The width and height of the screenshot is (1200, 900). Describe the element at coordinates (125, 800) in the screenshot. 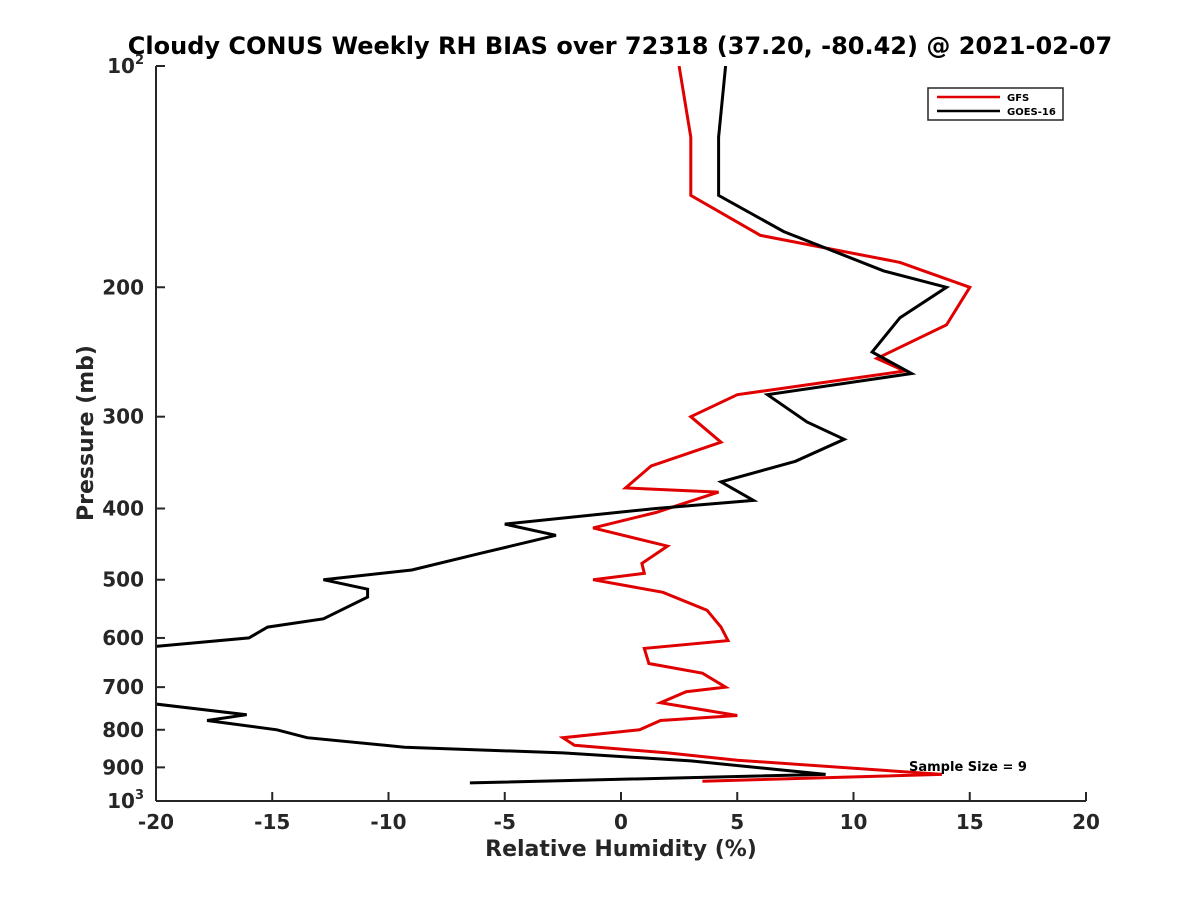

I see `y-tick-label: 10³` at that location.